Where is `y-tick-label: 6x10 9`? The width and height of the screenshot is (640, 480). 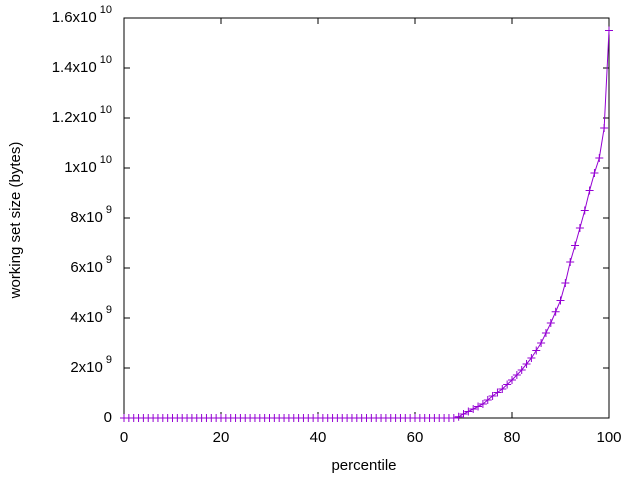 y-tick-label: 6x10 9 is located at coordinates (91, 265).